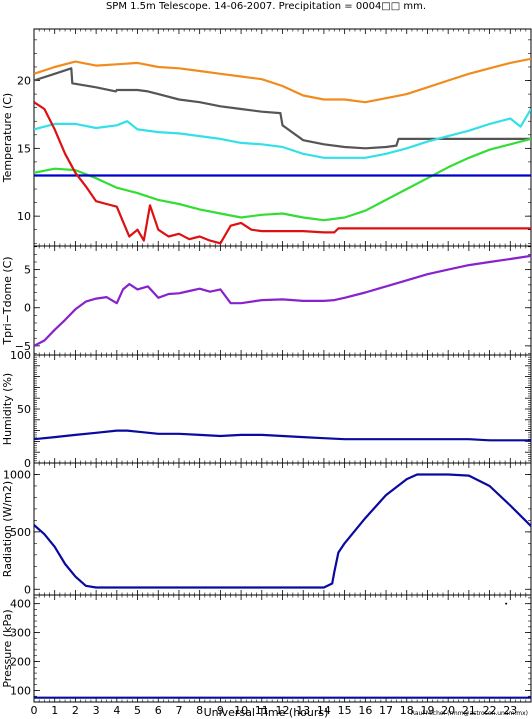  What do you see at coordinates (386, 710) in the screenshot?
I see `x-tick-label: 17` at bounding box center [386, 710].